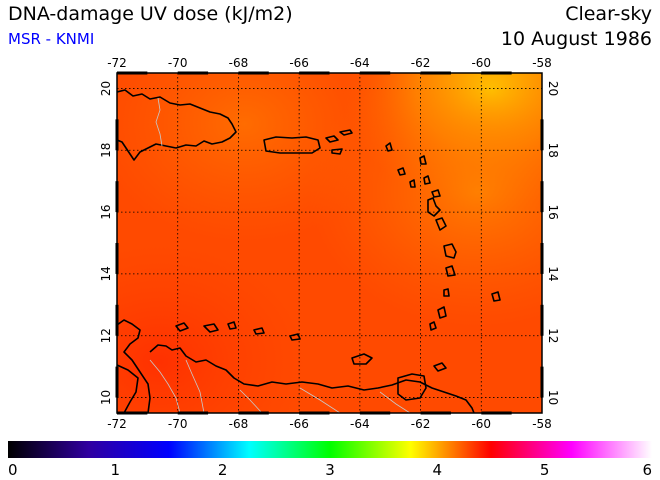 Image resolution: width=660 pixels, height=480 pixels. I want to click on lon-tick-label-top: -64, so click(360, 63).